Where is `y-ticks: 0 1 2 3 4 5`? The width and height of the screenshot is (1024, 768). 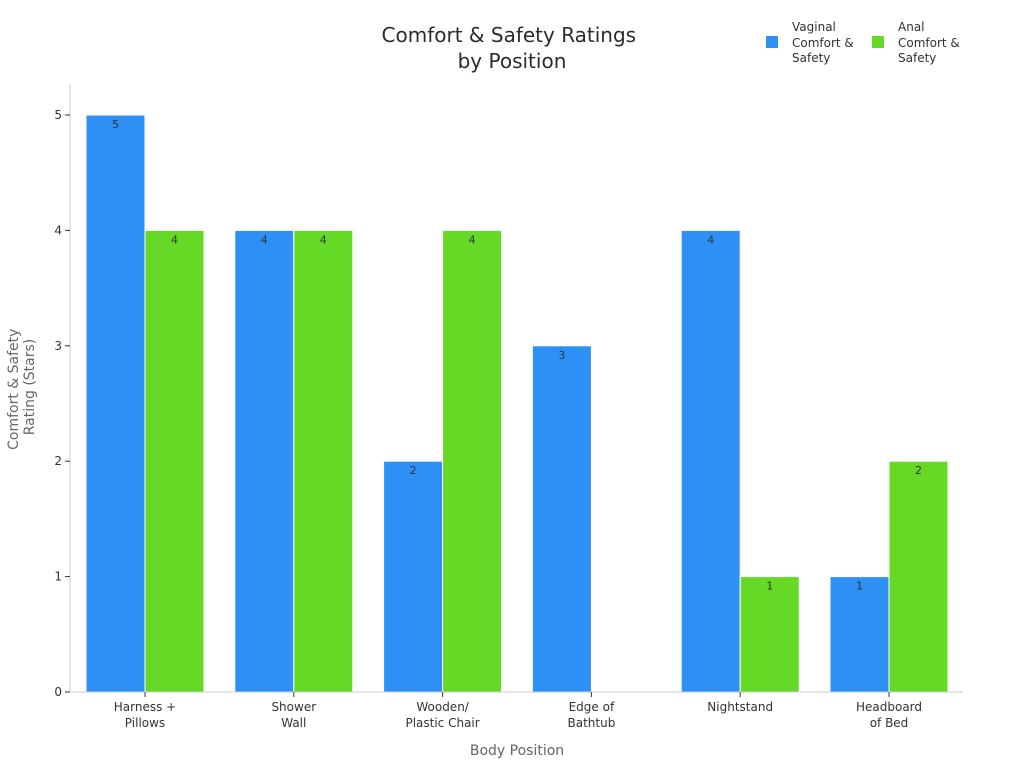 y-ticks: 0 1 2 3 4 5 is located at coordinates (62, 403).